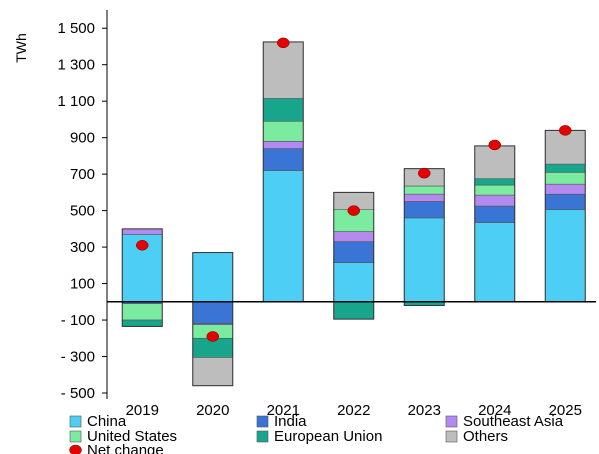  I want to click on bar-segment-southeast-asia-2025, so click(565, 189).